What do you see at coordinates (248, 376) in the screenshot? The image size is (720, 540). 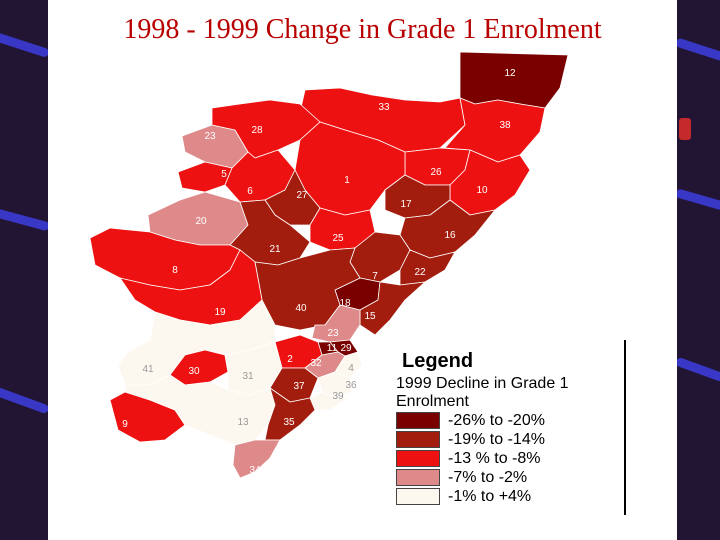 I see `region-label-31: 31` at bounding box center [248, 376].